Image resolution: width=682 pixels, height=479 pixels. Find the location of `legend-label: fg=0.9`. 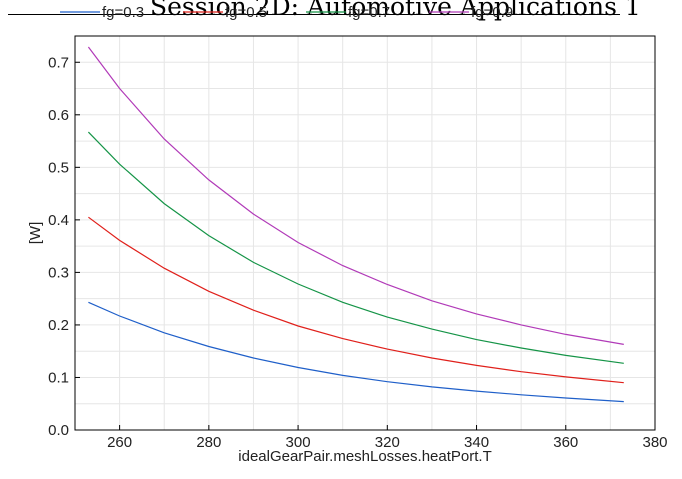

legend-label: fg=0.9 is located at coordinates (492, 12).